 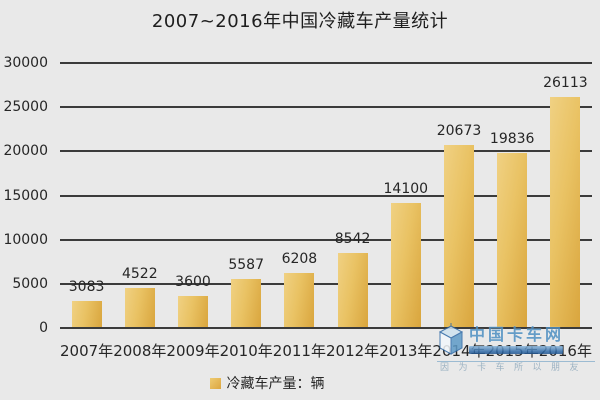 I want to click on watermark-brand-block: 中国卡车网, so click(x=516, y=338).